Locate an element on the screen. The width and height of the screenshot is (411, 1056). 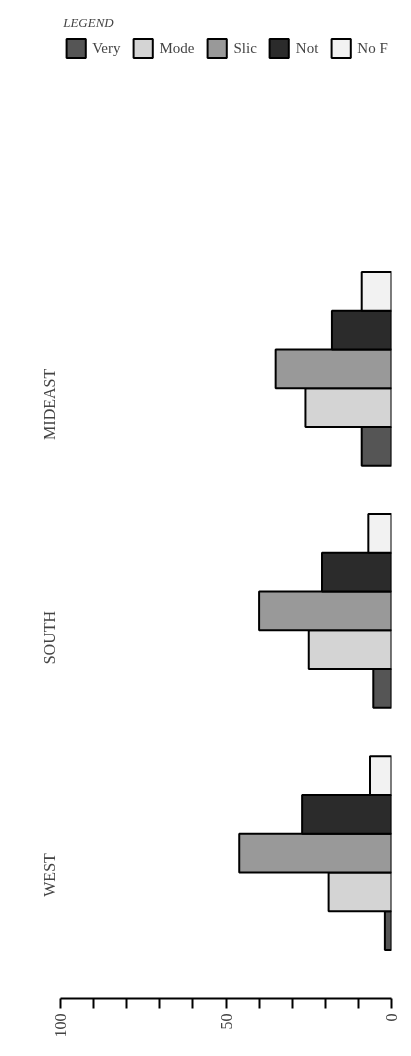
x-tick-label: 100 is located at coordinates (60, 1025).